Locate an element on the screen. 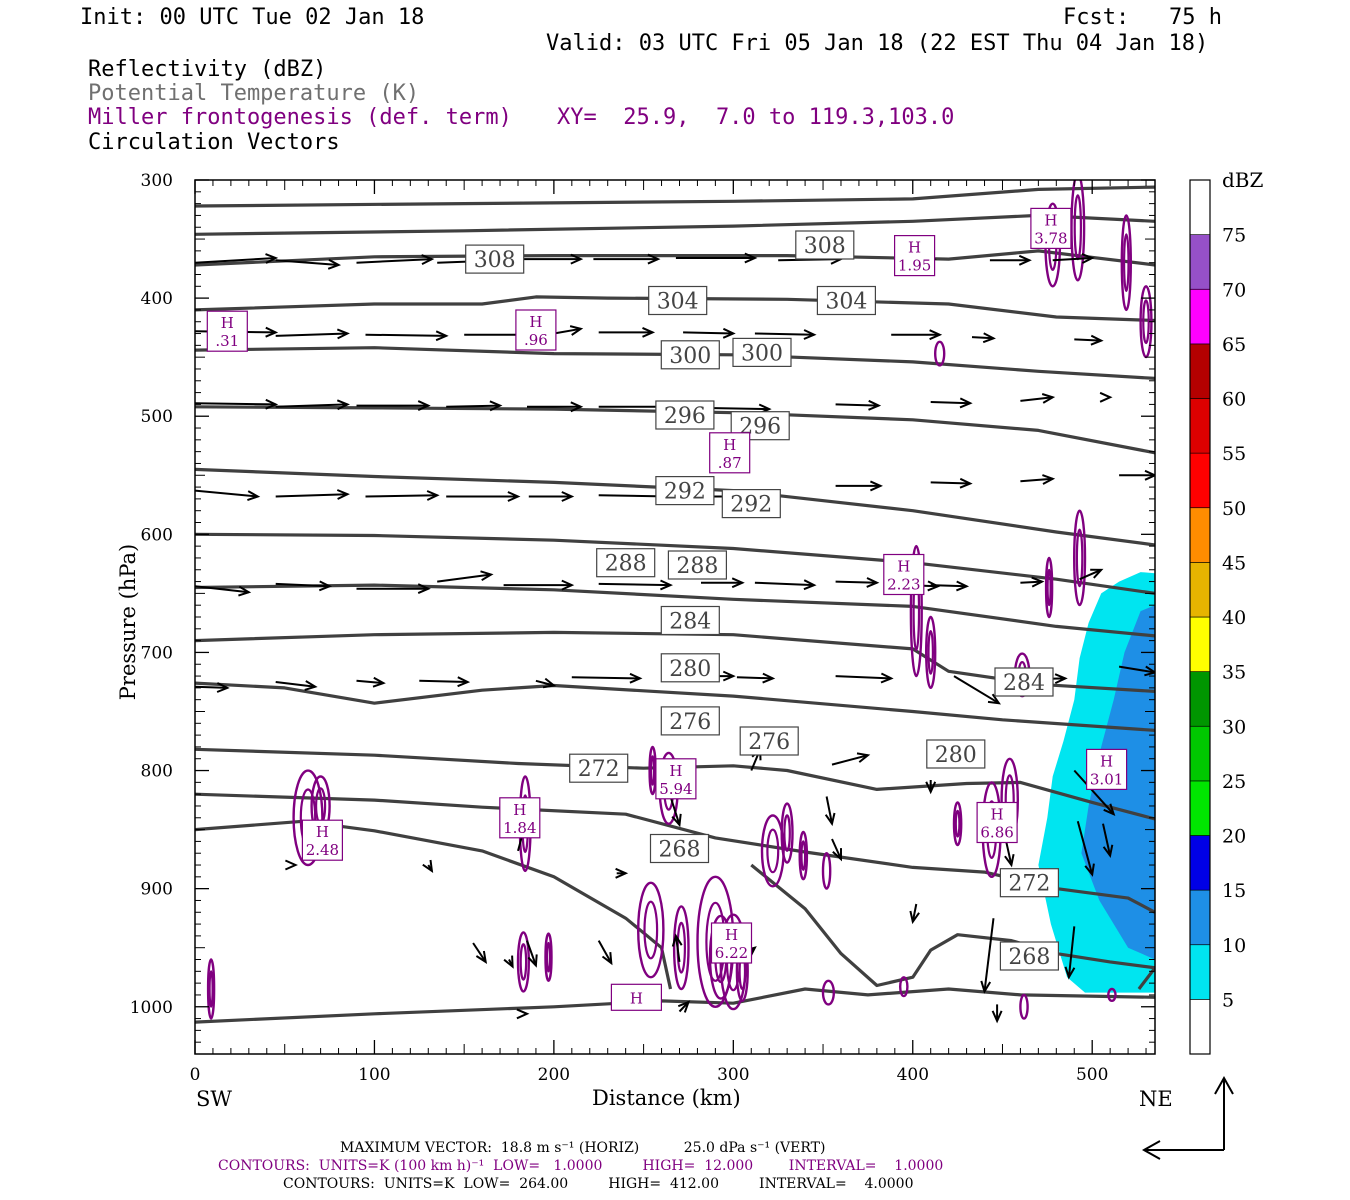 The width and height of the screenshot is (1350, 1200). theta-label-text: 268 is located at coordinates (1029, 957).